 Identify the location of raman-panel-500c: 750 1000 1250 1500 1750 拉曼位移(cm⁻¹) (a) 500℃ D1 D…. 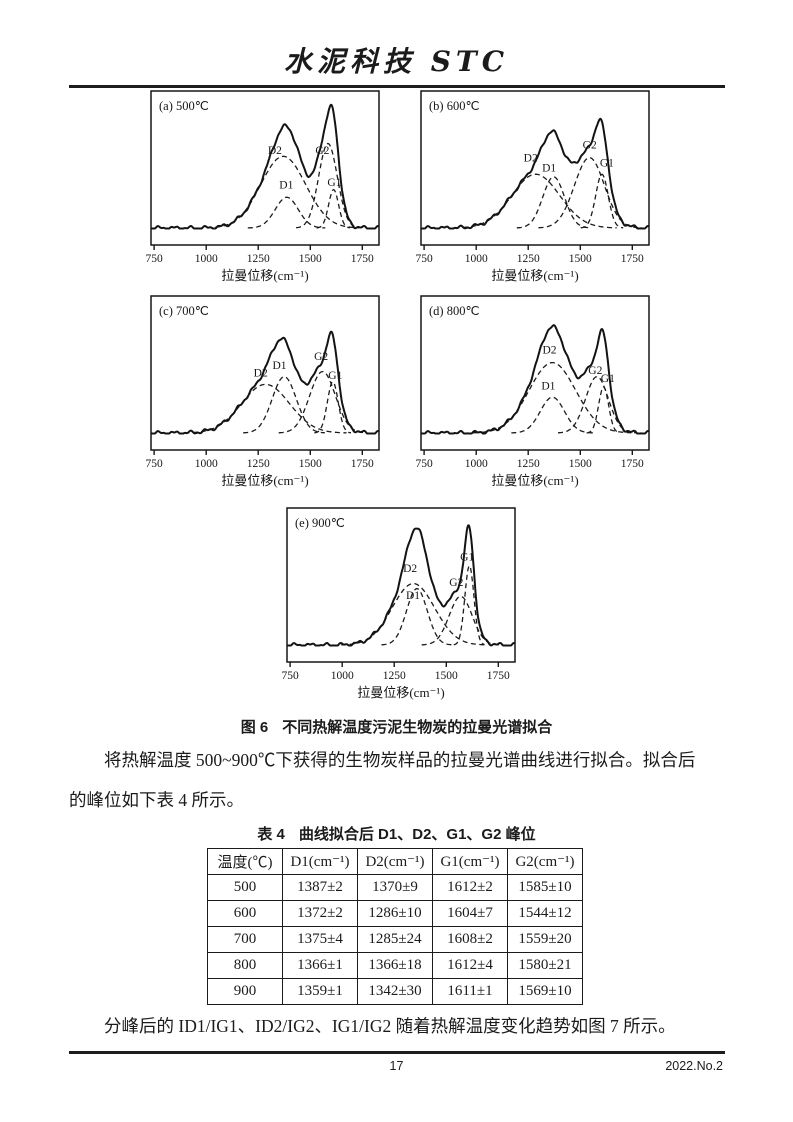
(261, 189).